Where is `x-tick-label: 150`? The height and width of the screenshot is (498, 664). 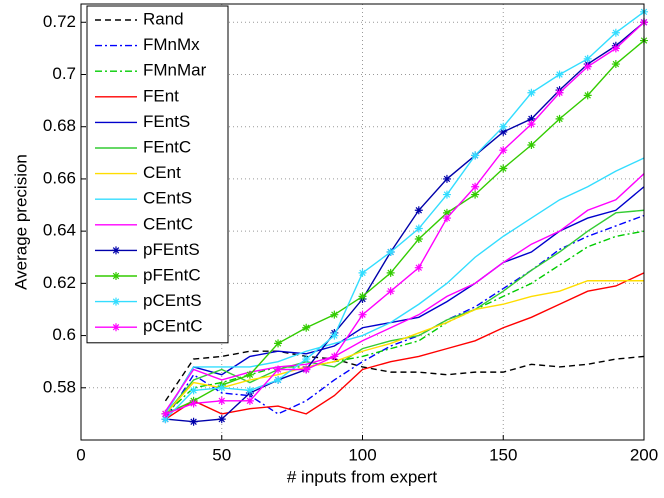 x-tick-label: 150 is located at coordinates (503, 454).